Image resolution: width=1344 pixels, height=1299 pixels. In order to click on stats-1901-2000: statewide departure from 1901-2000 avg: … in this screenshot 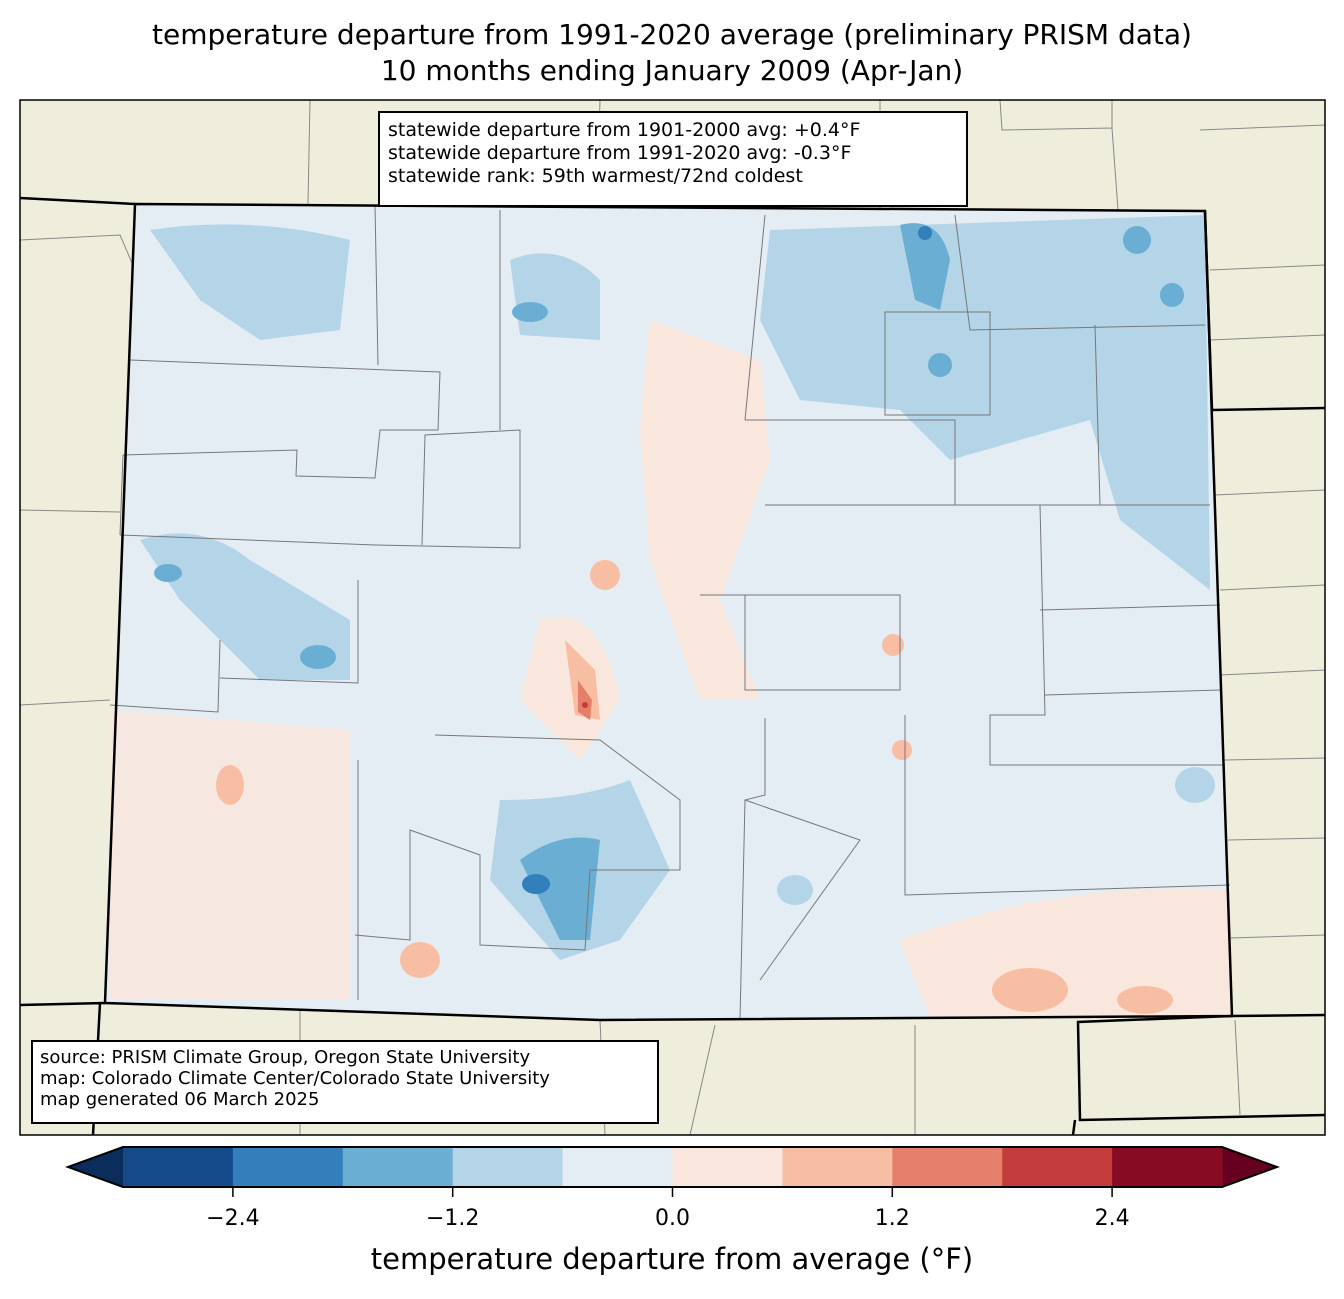, I will do `click(624, 130)`.